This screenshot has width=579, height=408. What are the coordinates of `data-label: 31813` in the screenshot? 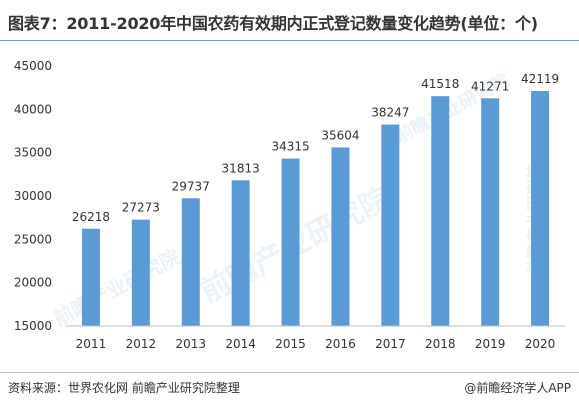 It's located at (241, 168).